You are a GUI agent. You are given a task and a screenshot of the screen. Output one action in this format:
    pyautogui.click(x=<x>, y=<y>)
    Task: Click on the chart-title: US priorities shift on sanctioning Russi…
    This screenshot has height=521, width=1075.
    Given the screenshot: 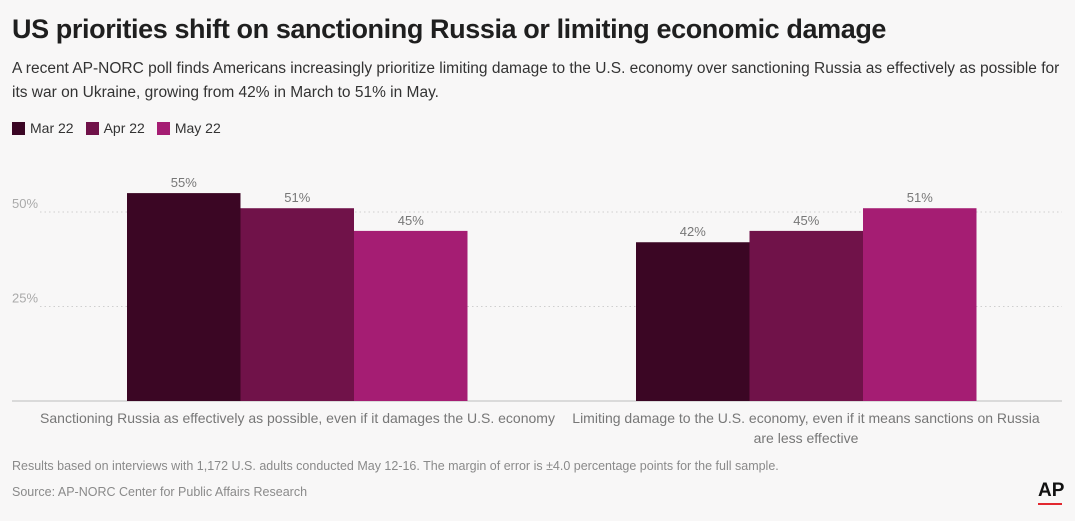 What is the action you would take?
    pyautogui.click(x=449, y=29)
    